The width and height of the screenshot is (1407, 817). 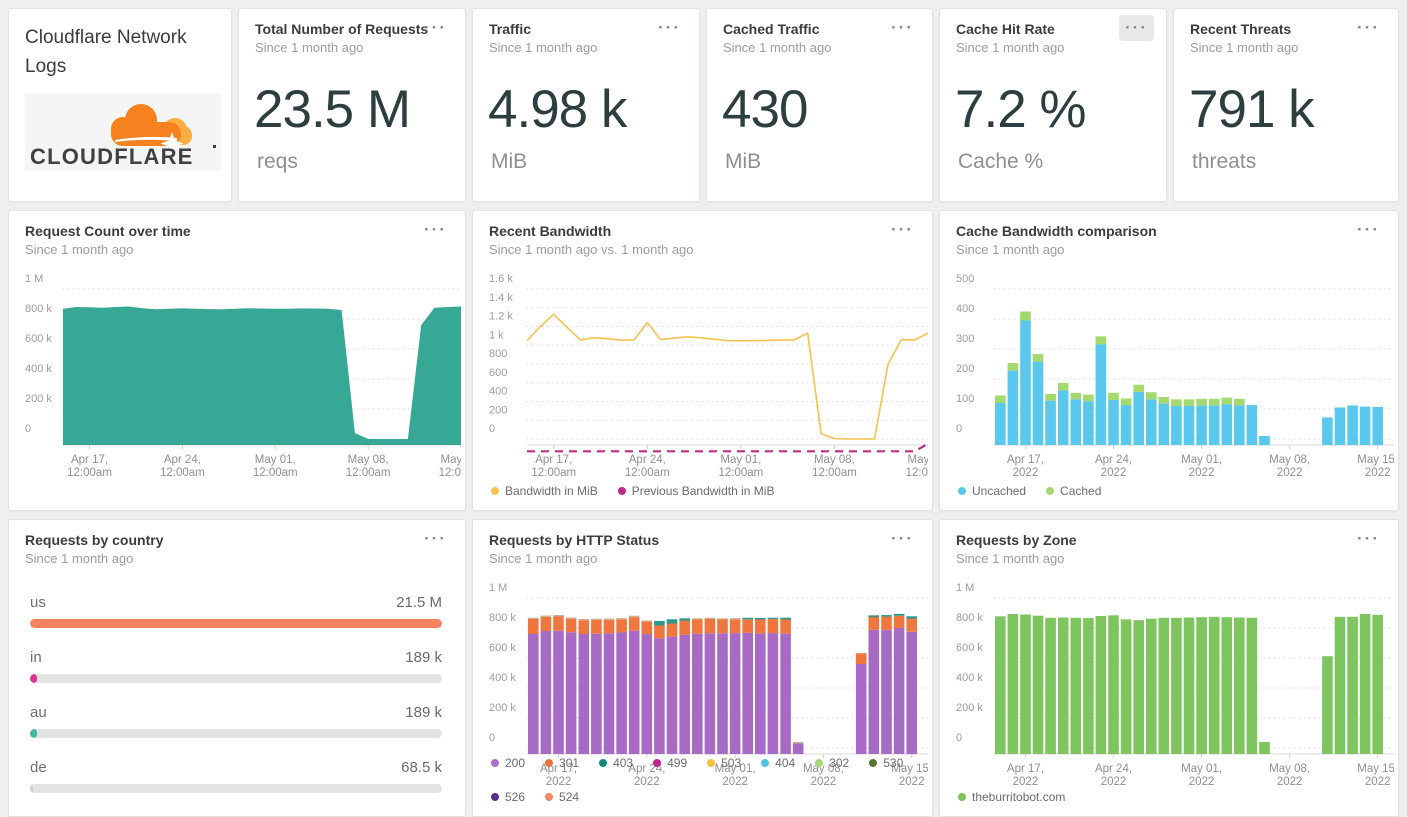 I want to click on legend-item: Cached, so click(x=1073, y=491).